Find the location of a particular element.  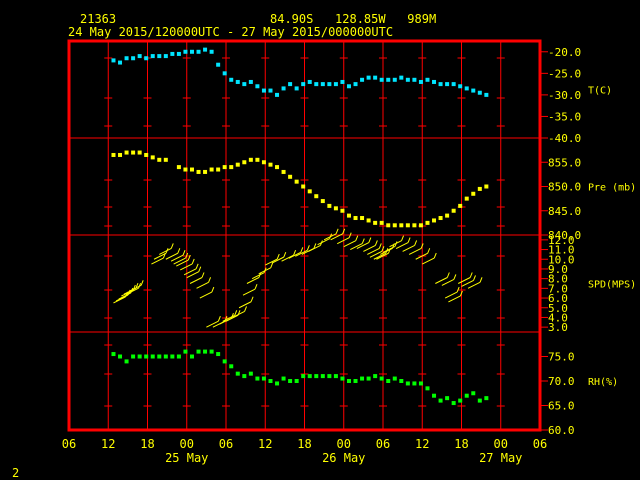

date-label: 25 May is located at coordinates (186, 458).